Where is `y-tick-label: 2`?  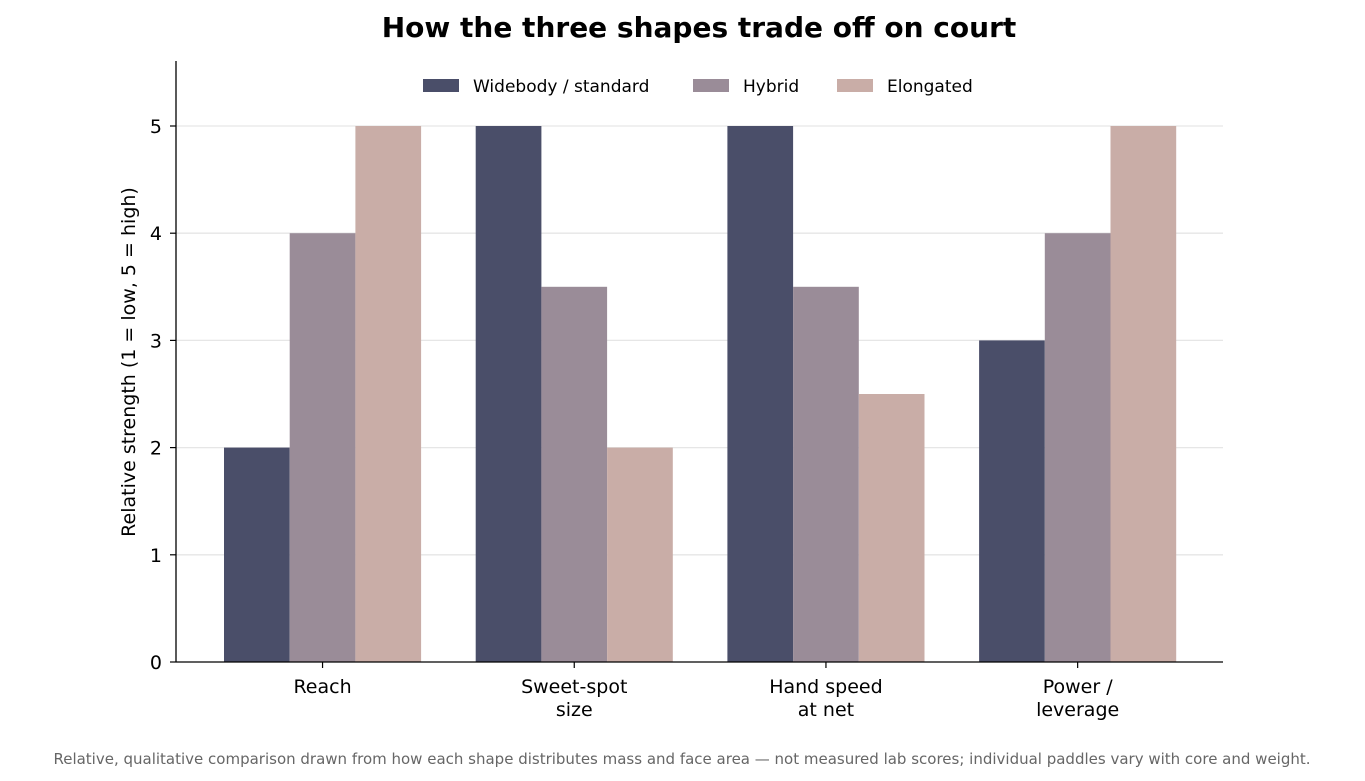
y-tick-label: 2 is located at coordinates (156, 449).